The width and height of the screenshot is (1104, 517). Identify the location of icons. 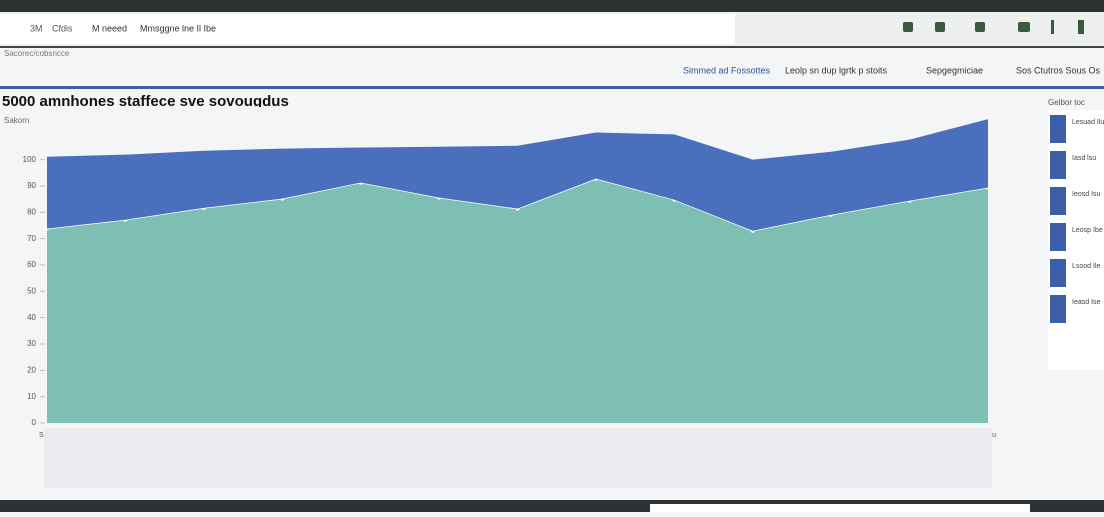
(993, 27).